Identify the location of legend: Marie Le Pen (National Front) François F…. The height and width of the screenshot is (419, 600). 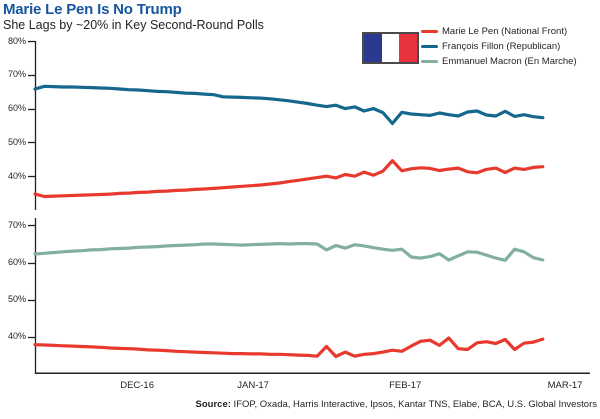
(510, 46).